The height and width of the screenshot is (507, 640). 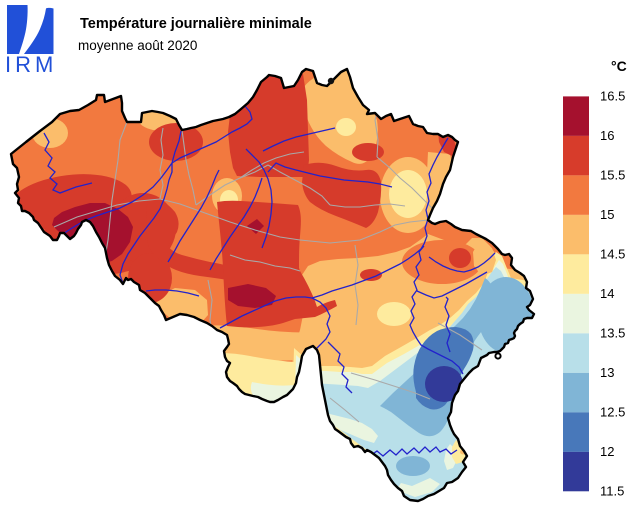 What do you see at coordinates (612, 412) in the screenshot?
I see `svg-text: 12.5` at bounding box center [612, 412].